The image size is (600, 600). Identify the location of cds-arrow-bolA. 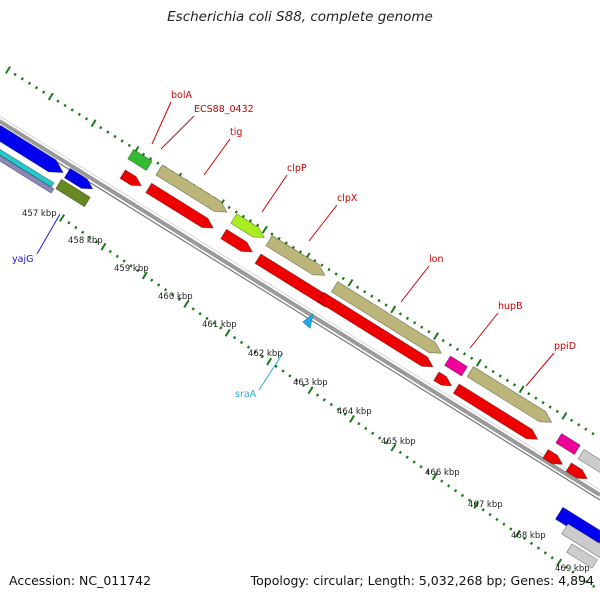
(140, 160).